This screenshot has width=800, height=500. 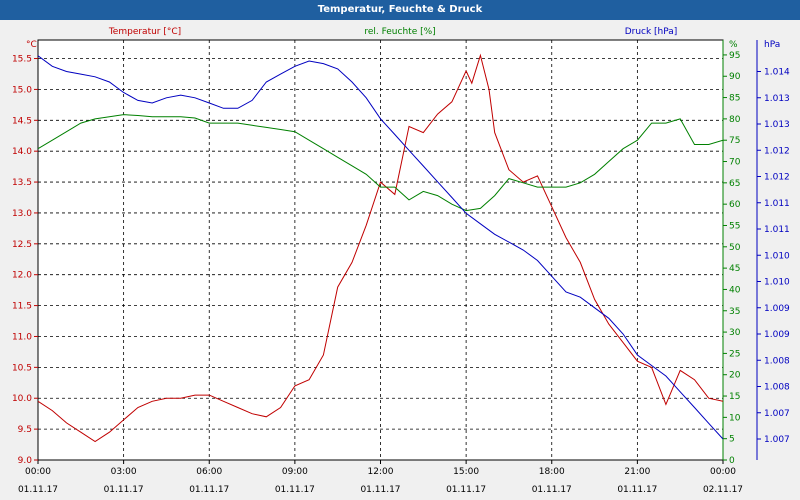 What do you see at coordinates (734, 56) in the screenshot?
I see `humidity-tick-label: 95` at bounding box center [734, 56].